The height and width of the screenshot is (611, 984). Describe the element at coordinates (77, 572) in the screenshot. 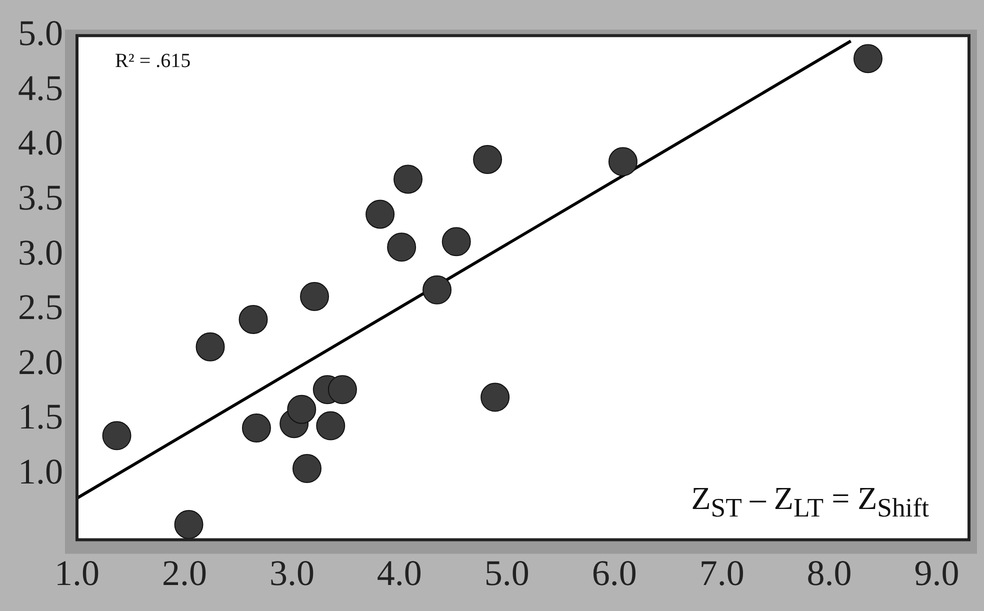

I see `x-tick-label: 1.0` at that location.